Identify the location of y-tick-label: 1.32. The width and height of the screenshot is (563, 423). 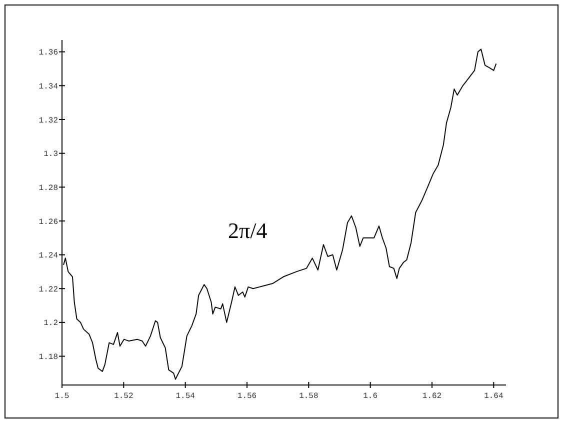
(48, 121).